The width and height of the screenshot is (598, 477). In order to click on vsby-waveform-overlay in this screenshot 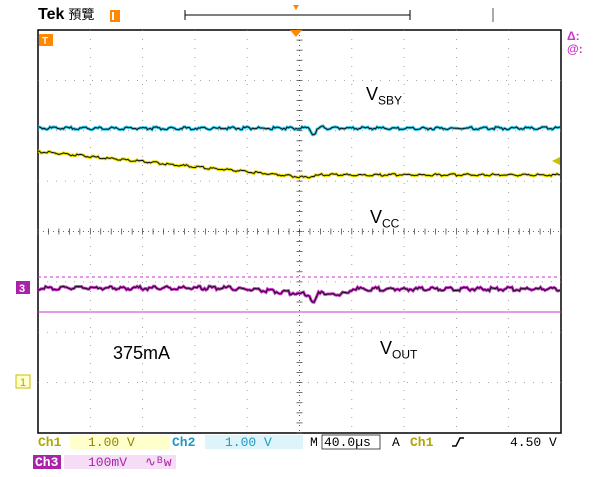, I will do `click(299, 130)`.